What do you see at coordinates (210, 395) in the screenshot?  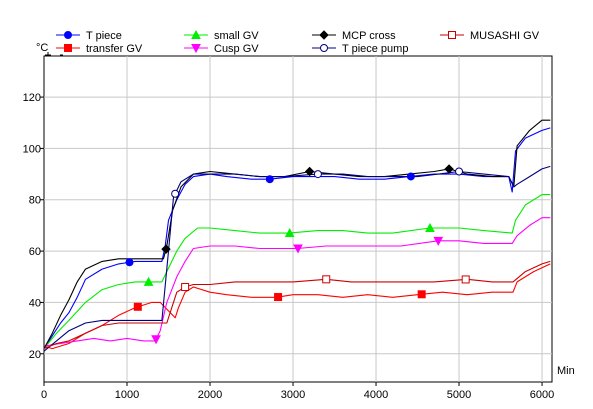 I see `x-tick-label: 2000` at bounding box center [210, 395].